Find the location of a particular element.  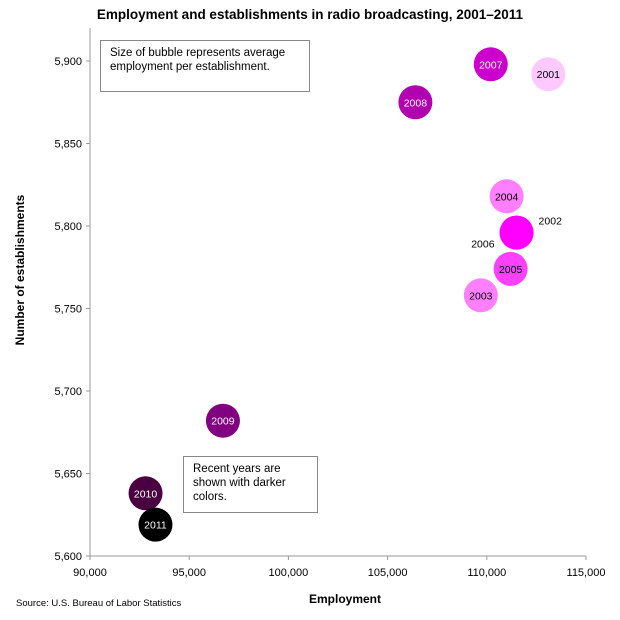

x-tick-label: 110,000 is located at coordinates (486, 573).